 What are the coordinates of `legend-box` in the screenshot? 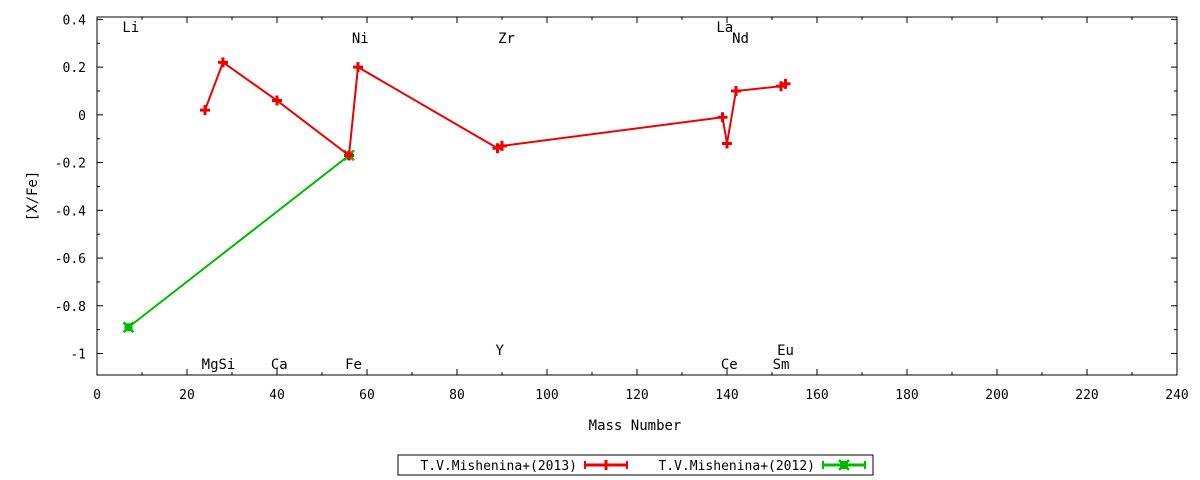 It's located at (635, 465).